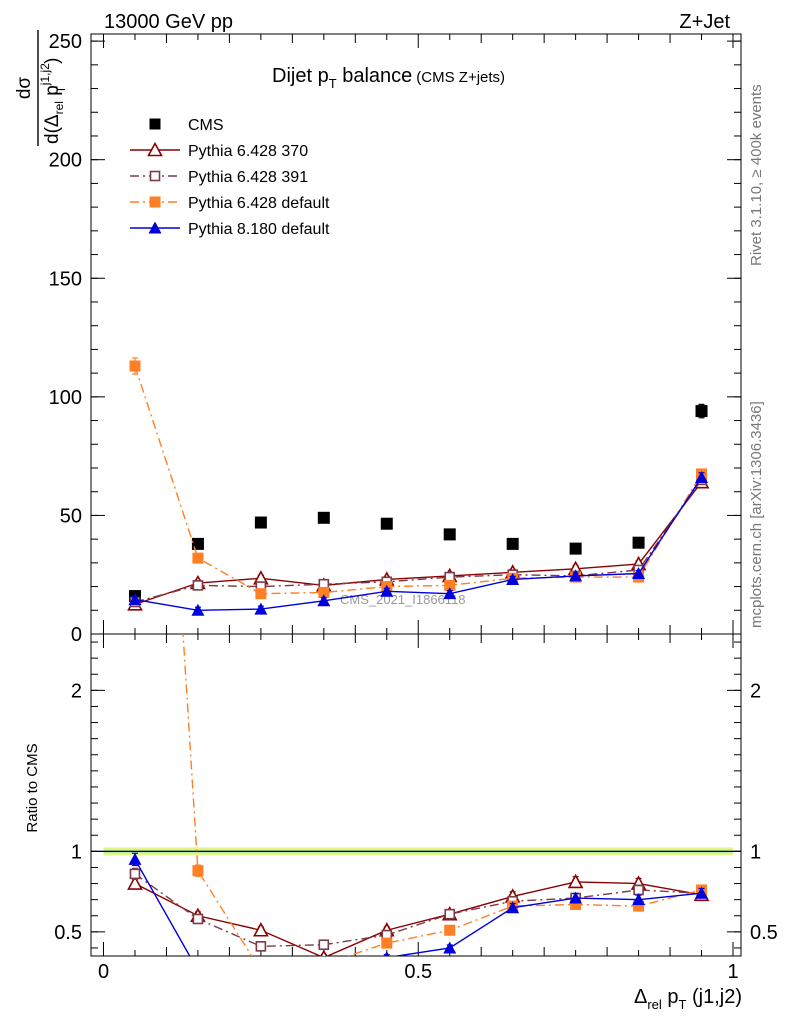  I want to click on main-y-label: dσ d(Δrel pj1,j2T), so click(41, 88).